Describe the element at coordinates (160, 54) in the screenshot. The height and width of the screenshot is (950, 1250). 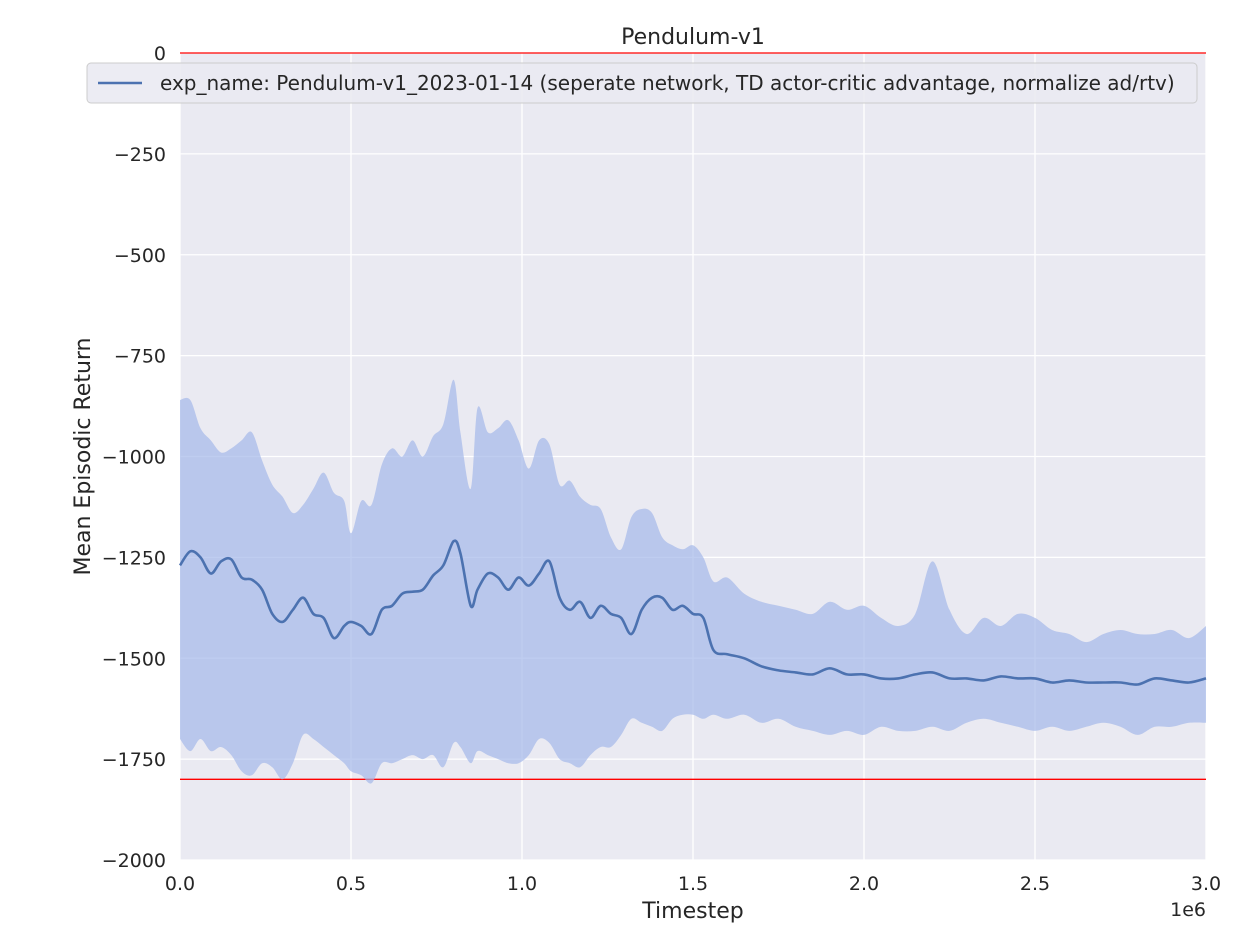
I see `y-tick-label: 0` at that location.